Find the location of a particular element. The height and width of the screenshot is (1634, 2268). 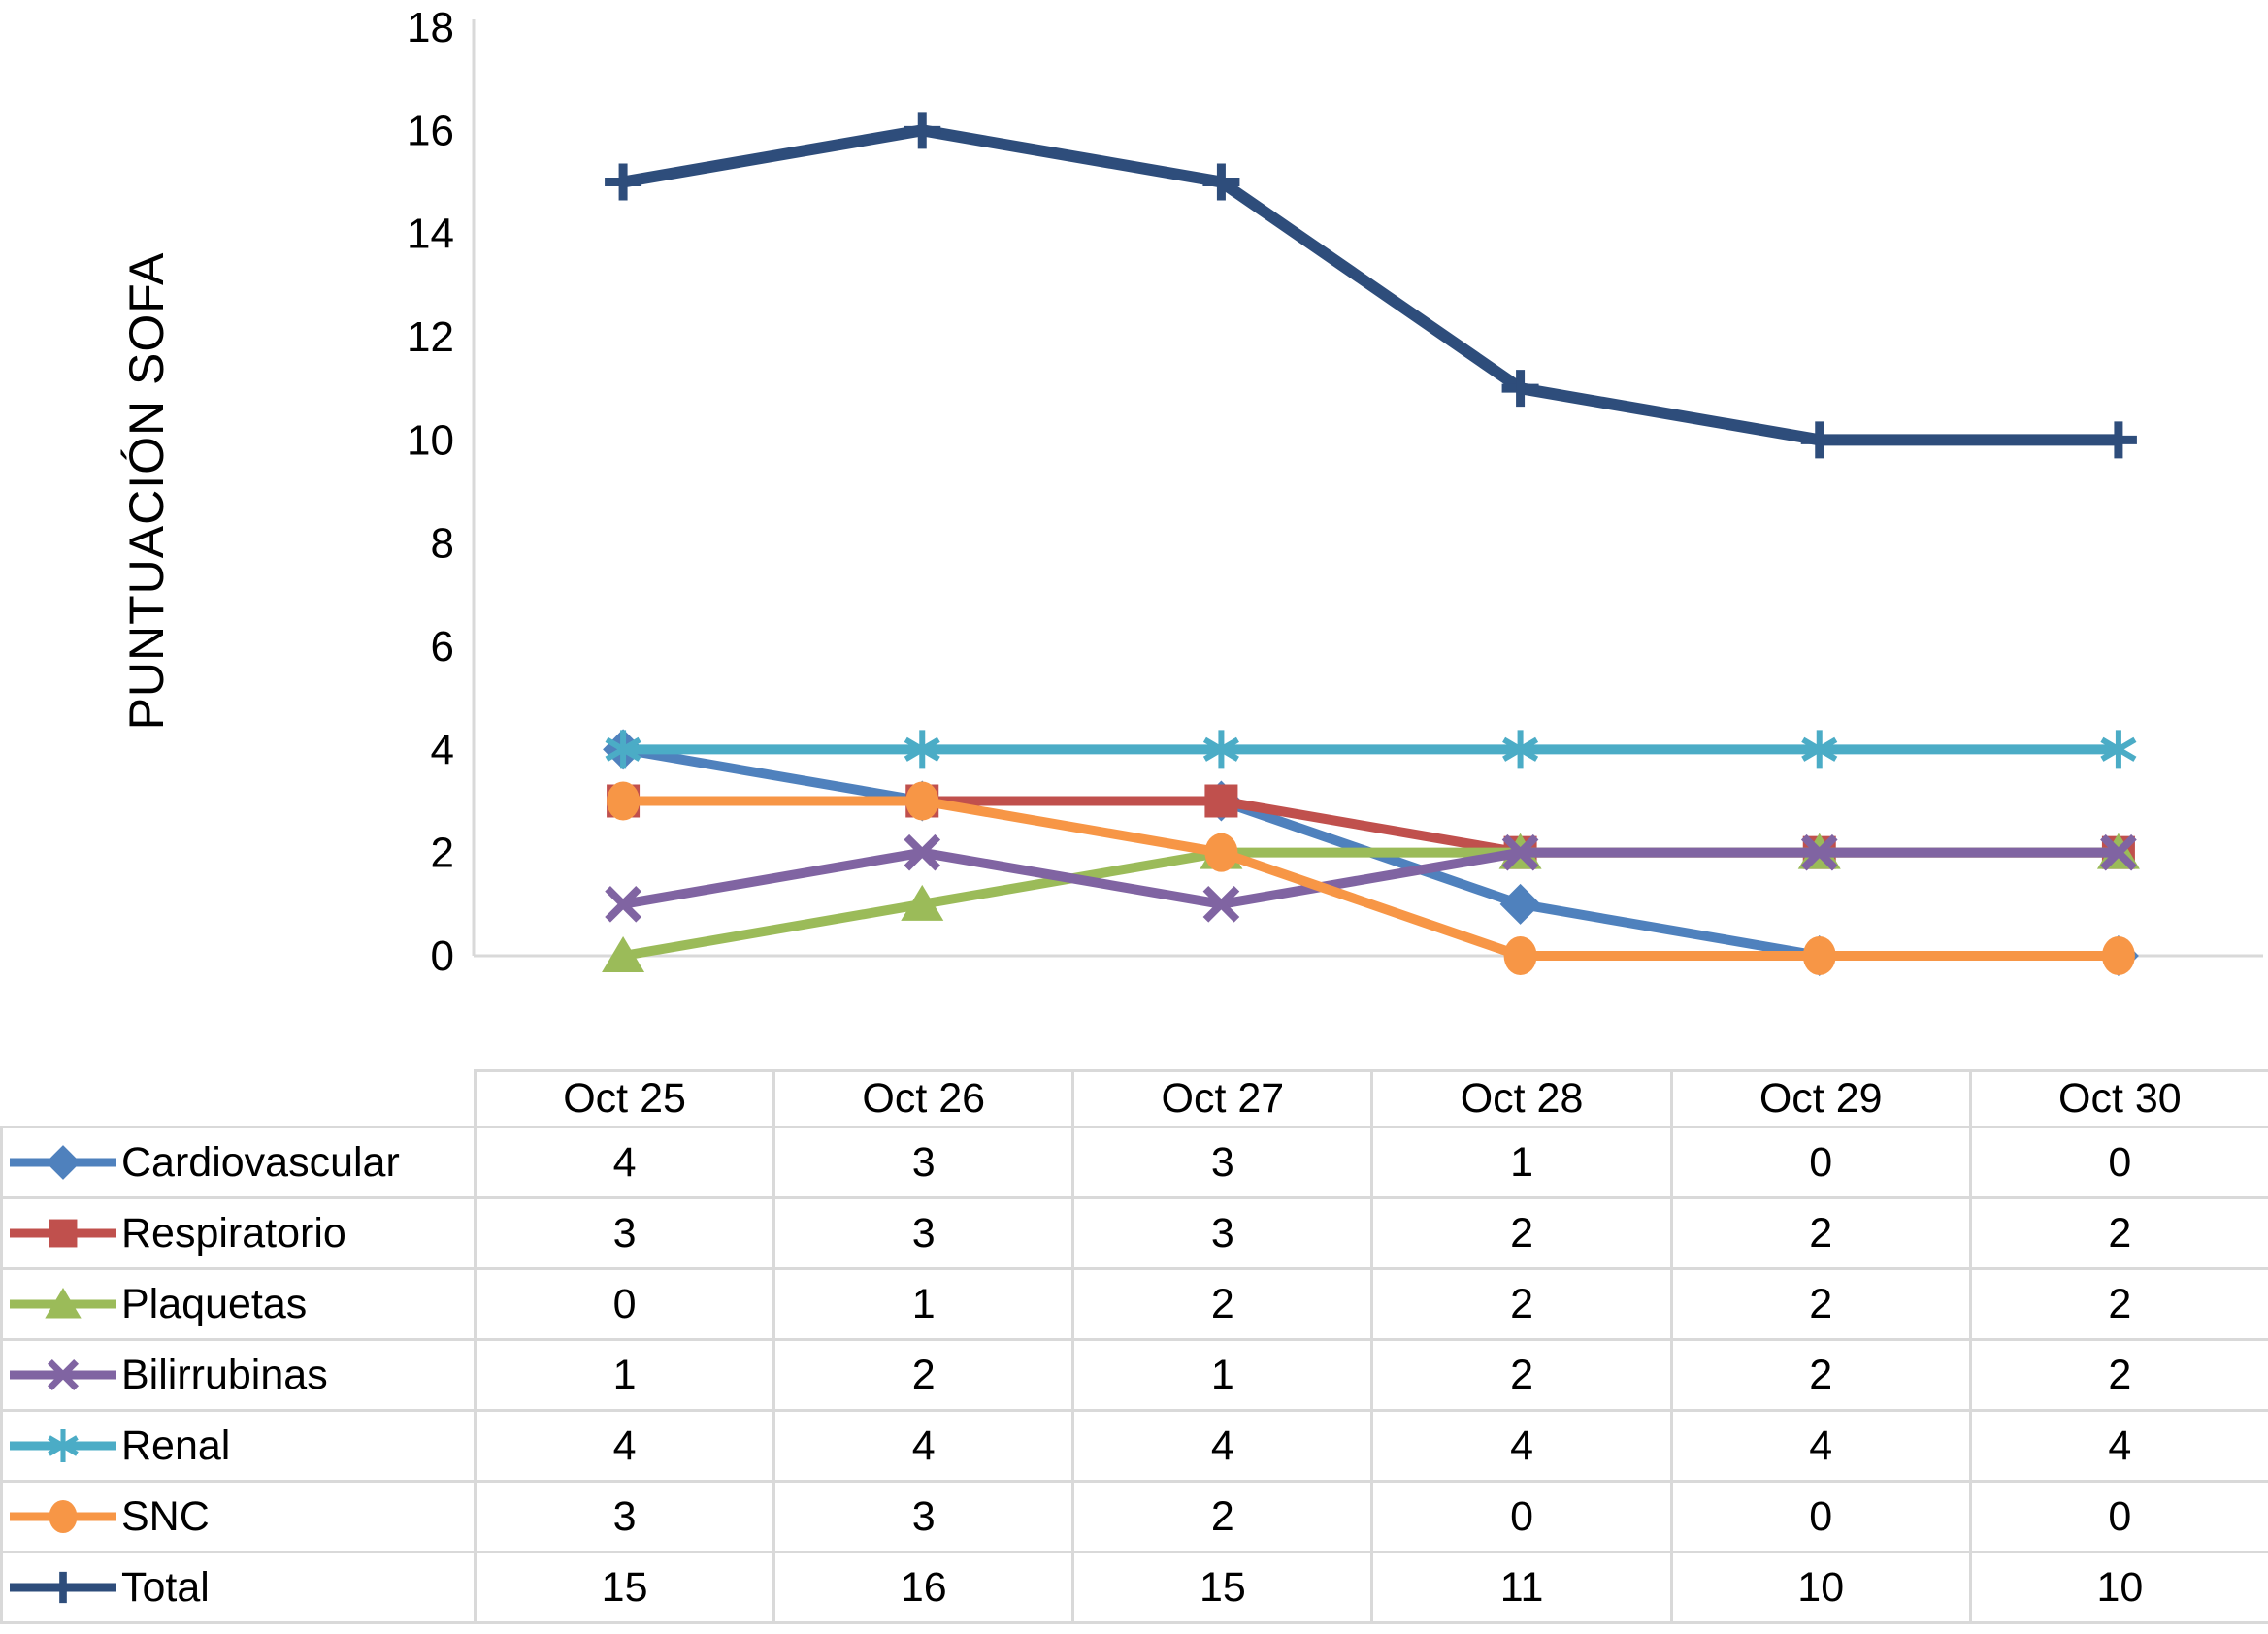

y-tick-label: 16 is located at coordinates (430, 130).